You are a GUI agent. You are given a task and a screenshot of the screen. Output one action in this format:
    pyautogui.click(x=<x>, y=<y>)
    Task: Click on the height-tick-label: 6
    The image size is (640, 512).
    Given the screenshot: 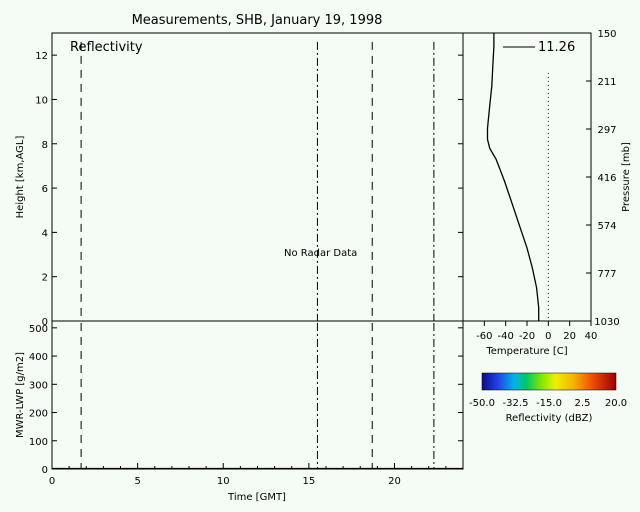 What is the action you would take?
    pyautogui.click(x=45, y=189)
    